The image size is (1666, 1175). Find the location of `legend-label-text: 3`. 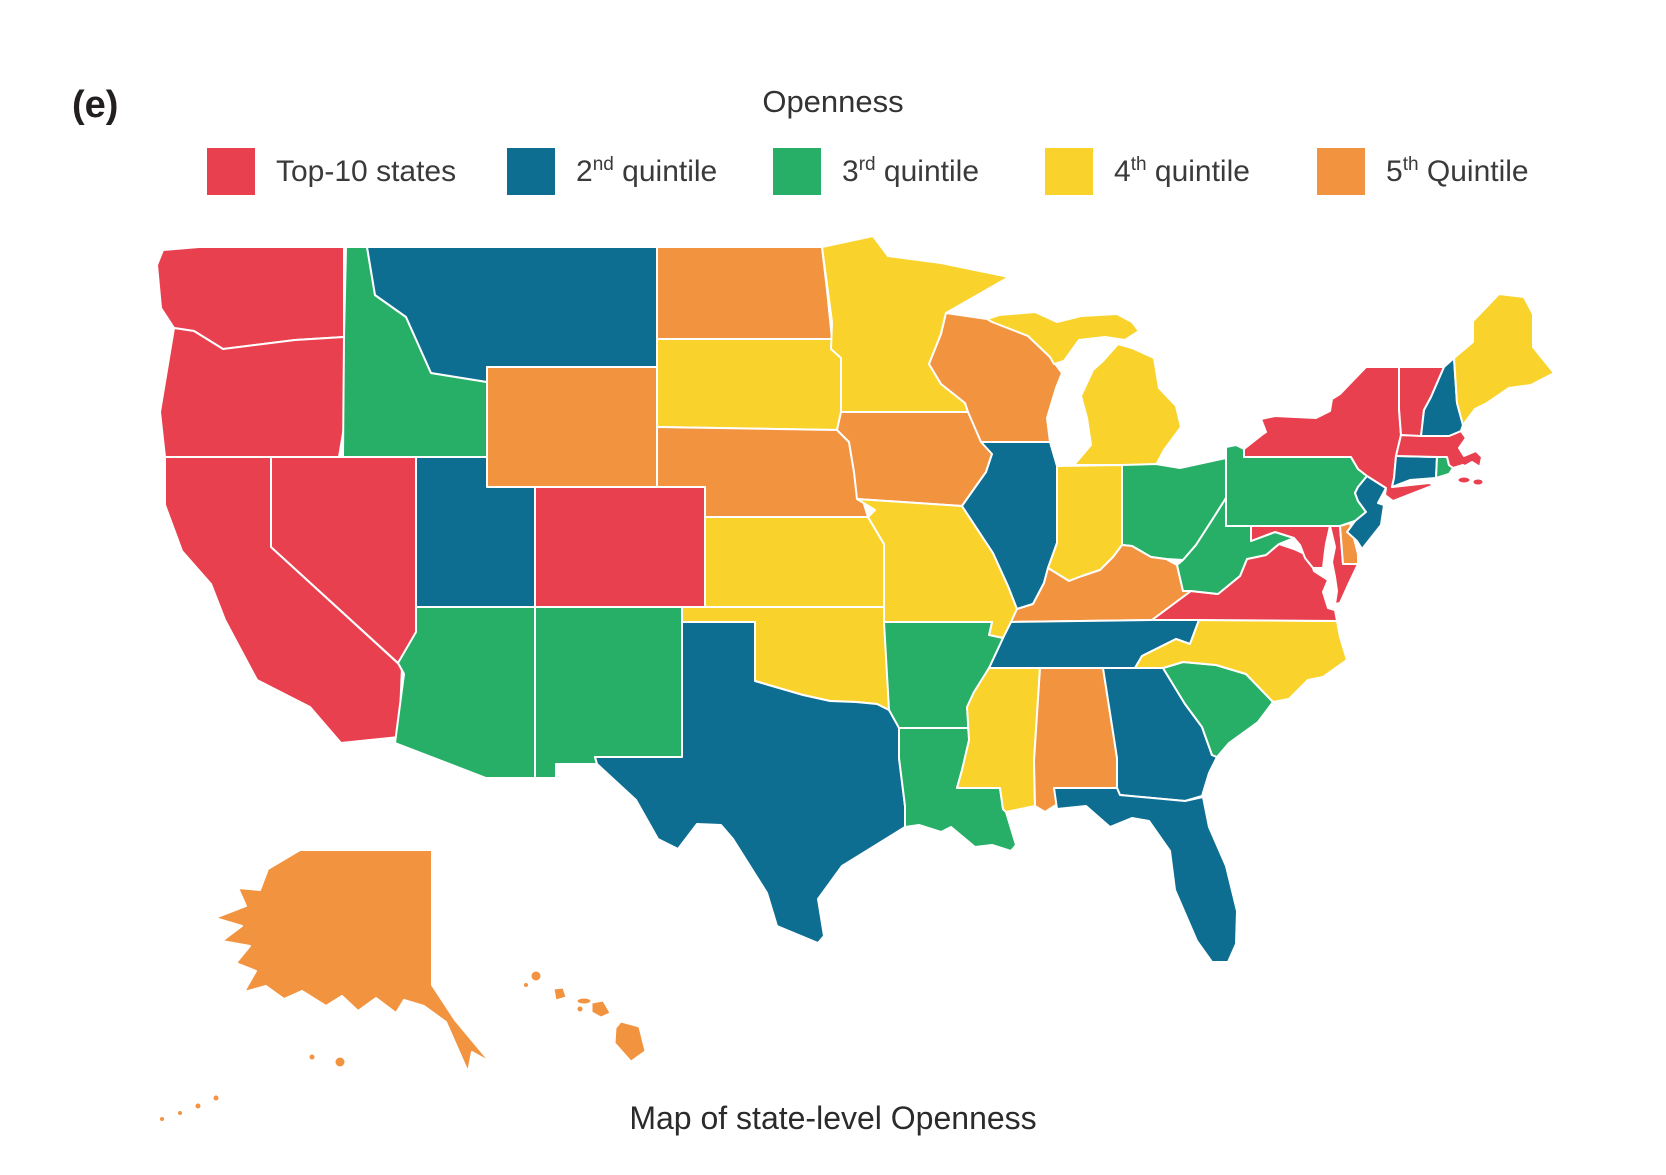

legend-label-text: 3 is located at coordinates (850, 171).